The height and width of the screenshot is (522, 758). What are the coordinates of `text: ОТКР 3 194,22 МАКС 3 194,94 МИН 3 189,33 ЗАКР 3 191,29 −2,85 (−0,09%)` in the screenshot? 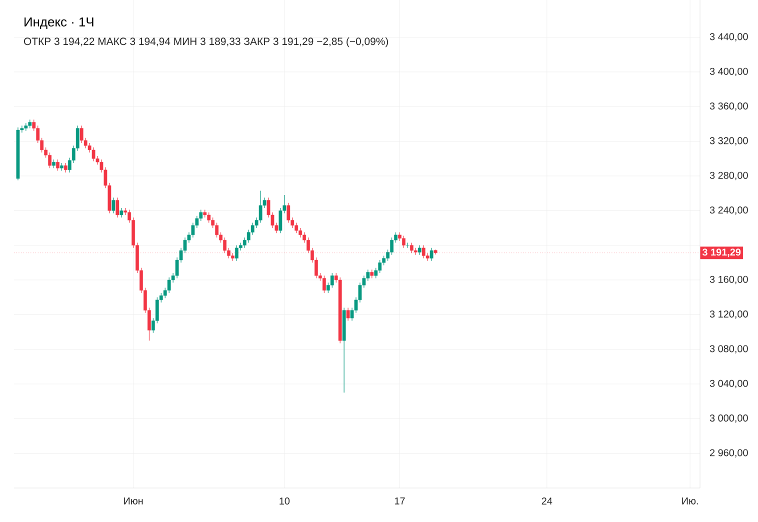 It's located at (206, 42).